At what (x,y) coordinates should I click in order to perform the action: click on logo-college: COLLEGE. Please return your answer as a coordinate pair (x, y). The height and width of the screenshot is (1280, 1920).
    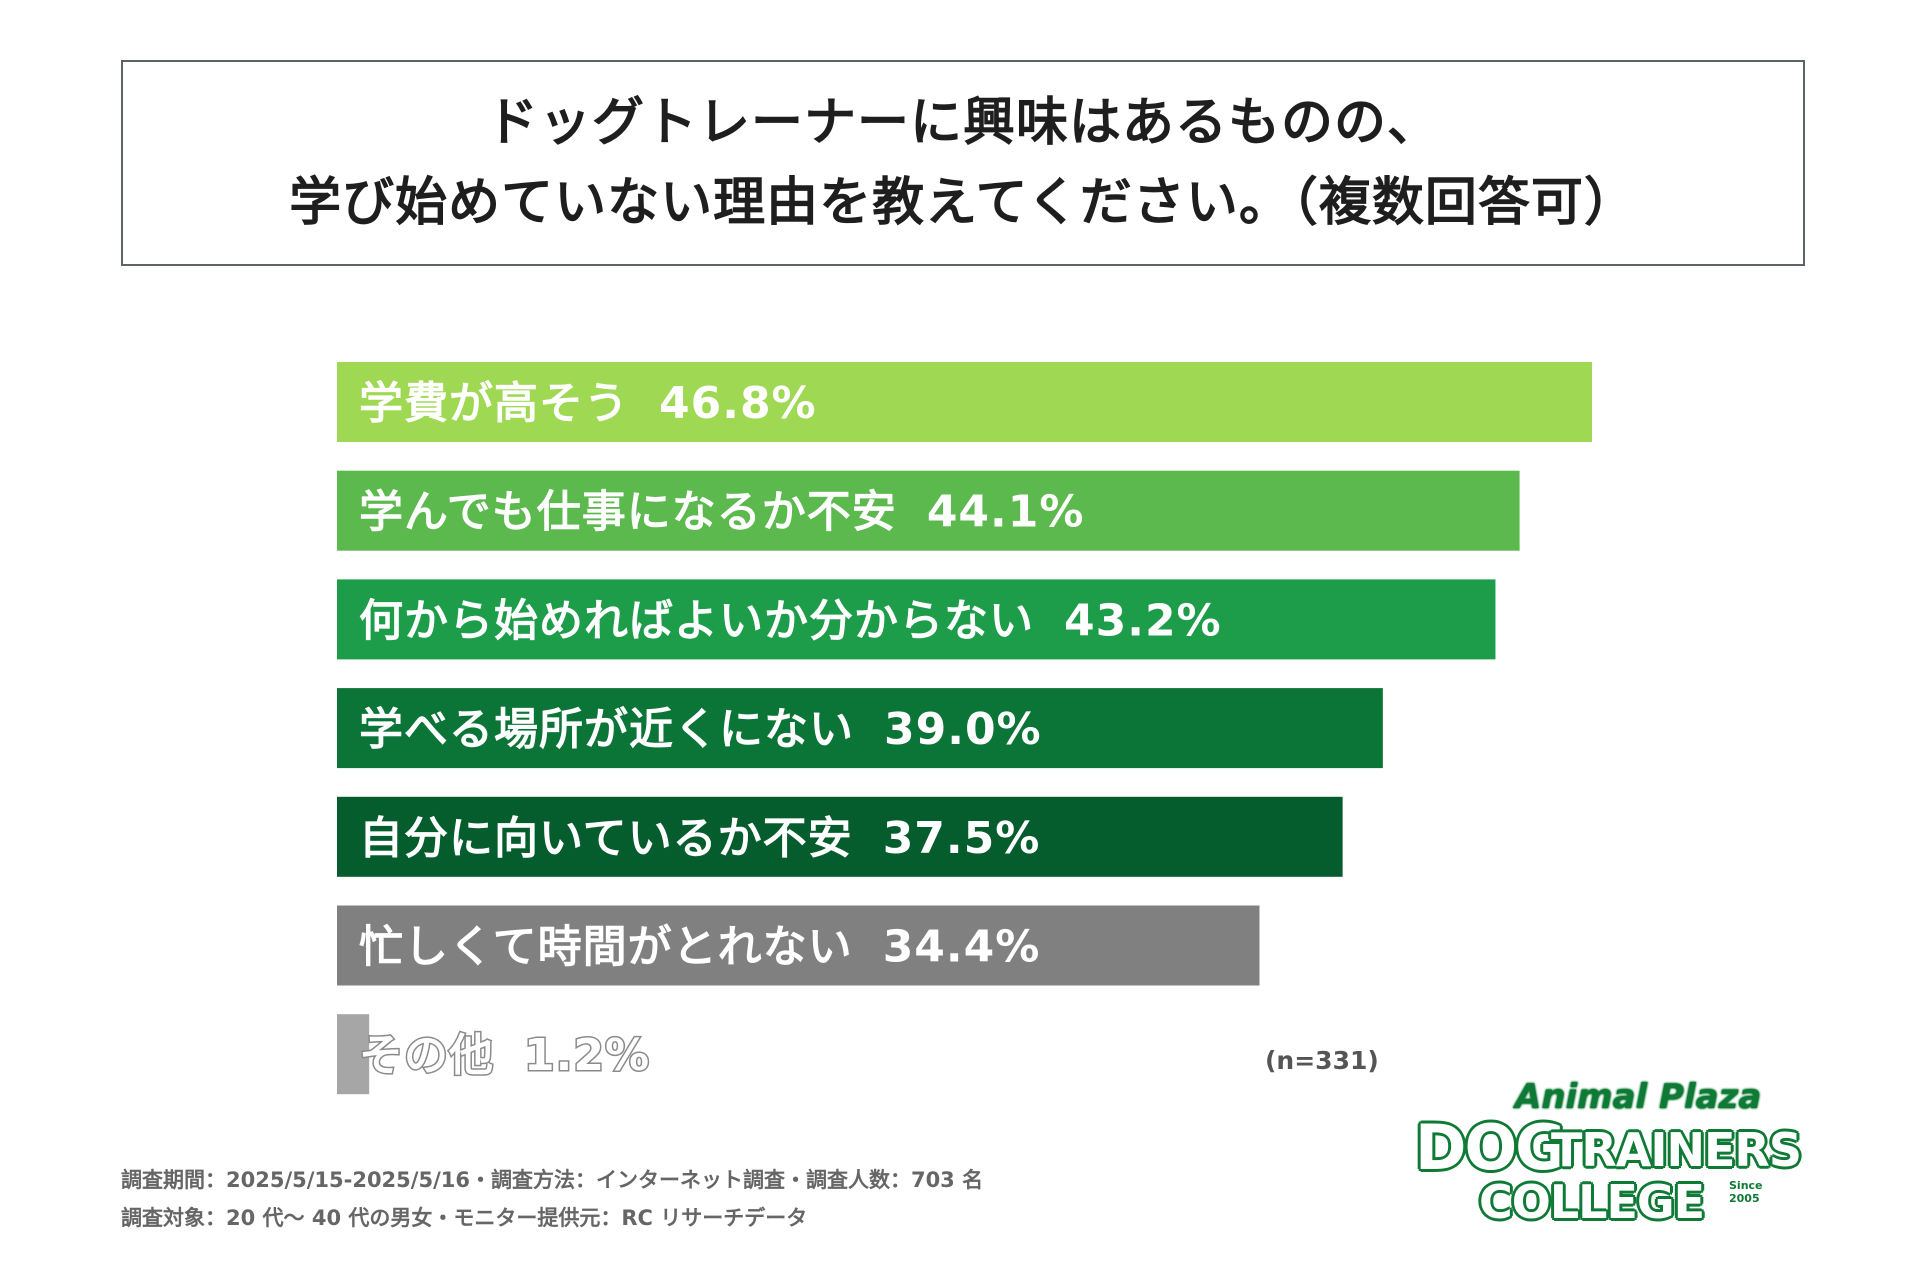
    Looking at the image, I should click on (1592, 1202).